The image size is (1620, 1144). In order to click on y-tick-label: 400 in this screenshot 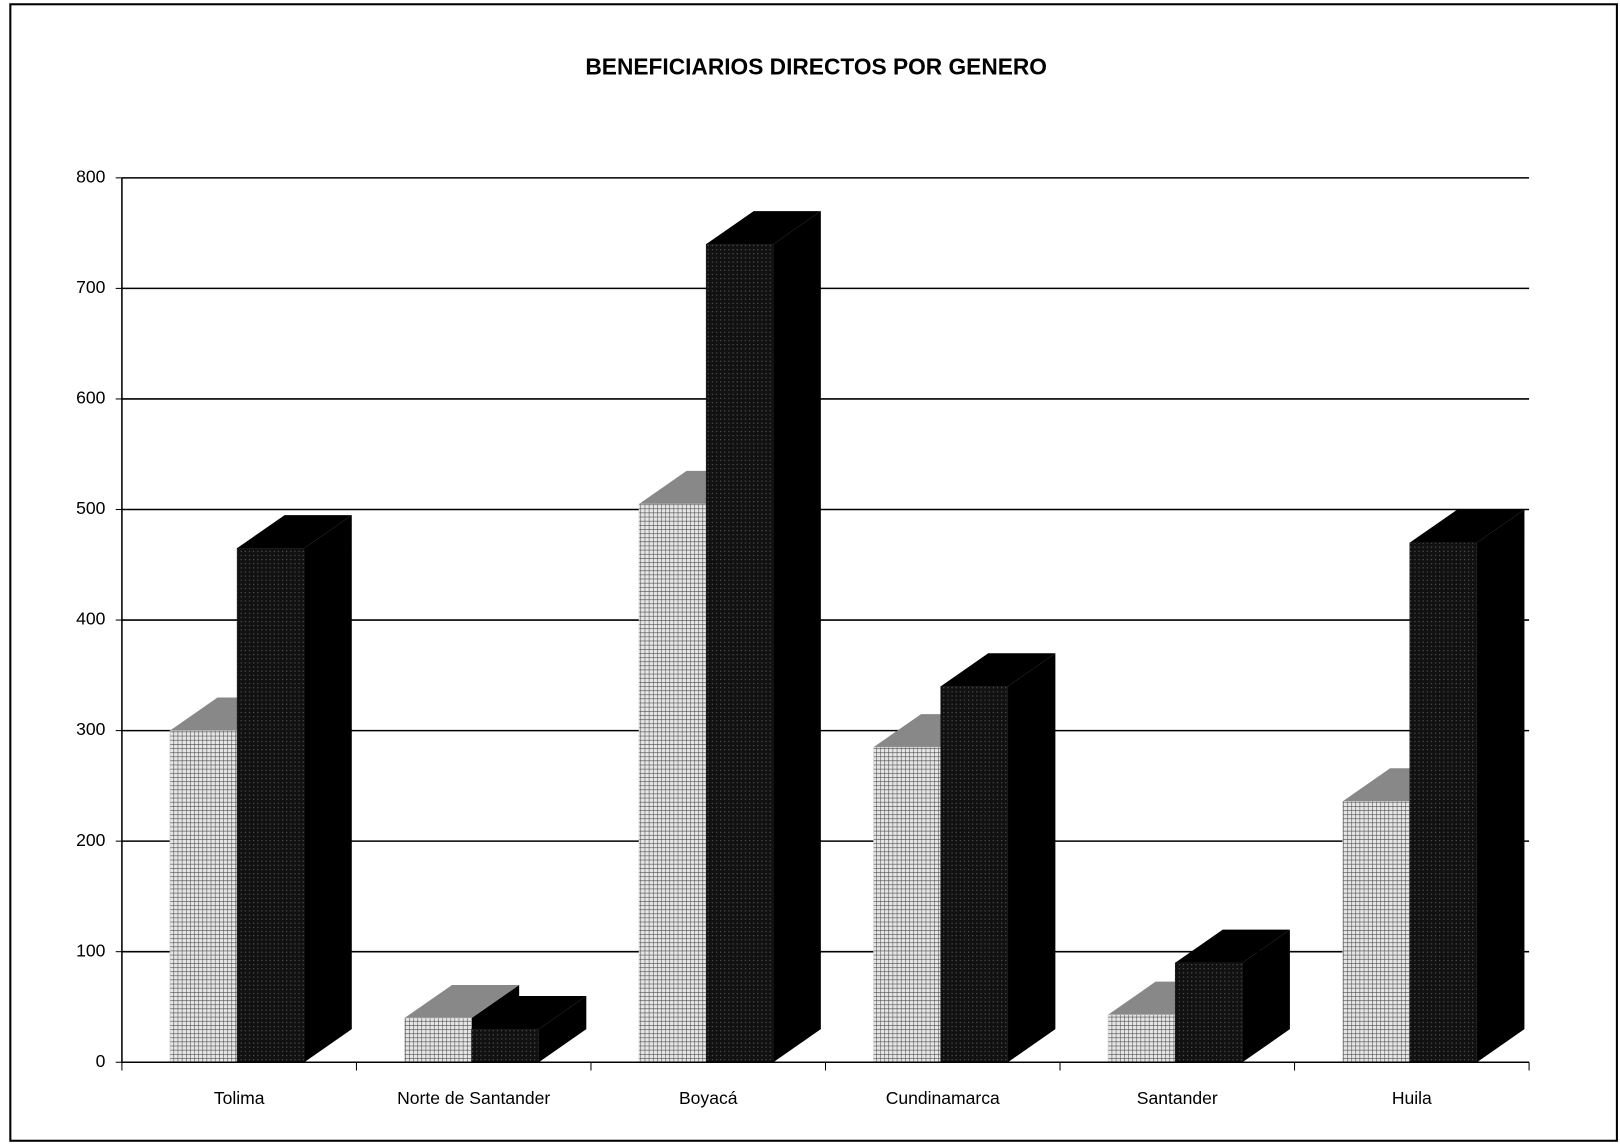, I will do `click(91, 619)`.